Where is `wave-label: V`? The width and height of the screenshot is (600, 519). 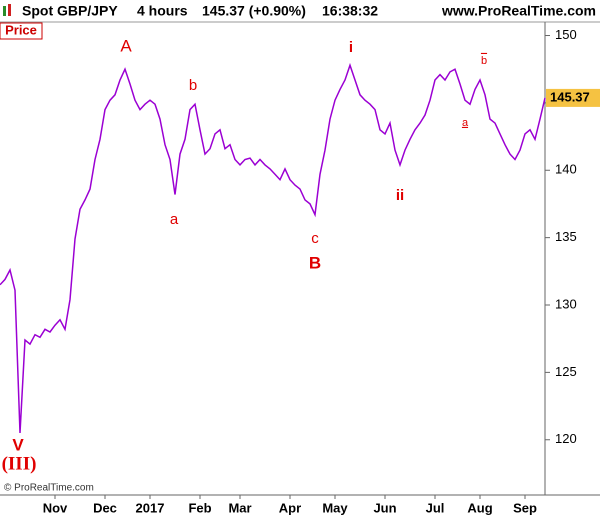 wave-label: V is located at coordinates (18, 444).